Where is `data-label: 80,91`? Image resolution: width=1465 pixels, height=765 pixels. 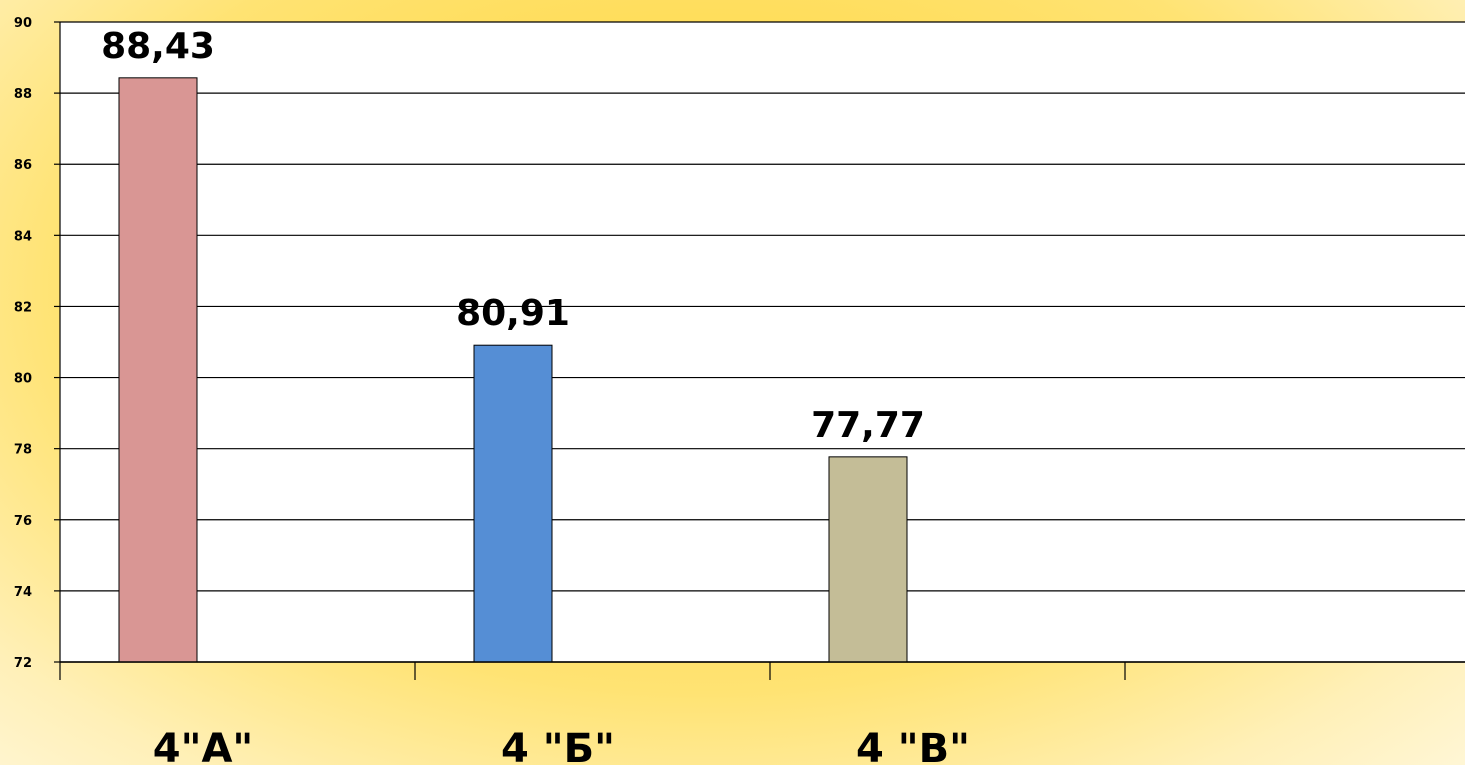 data-label: 80,91 is located at coordinates (513, 313).